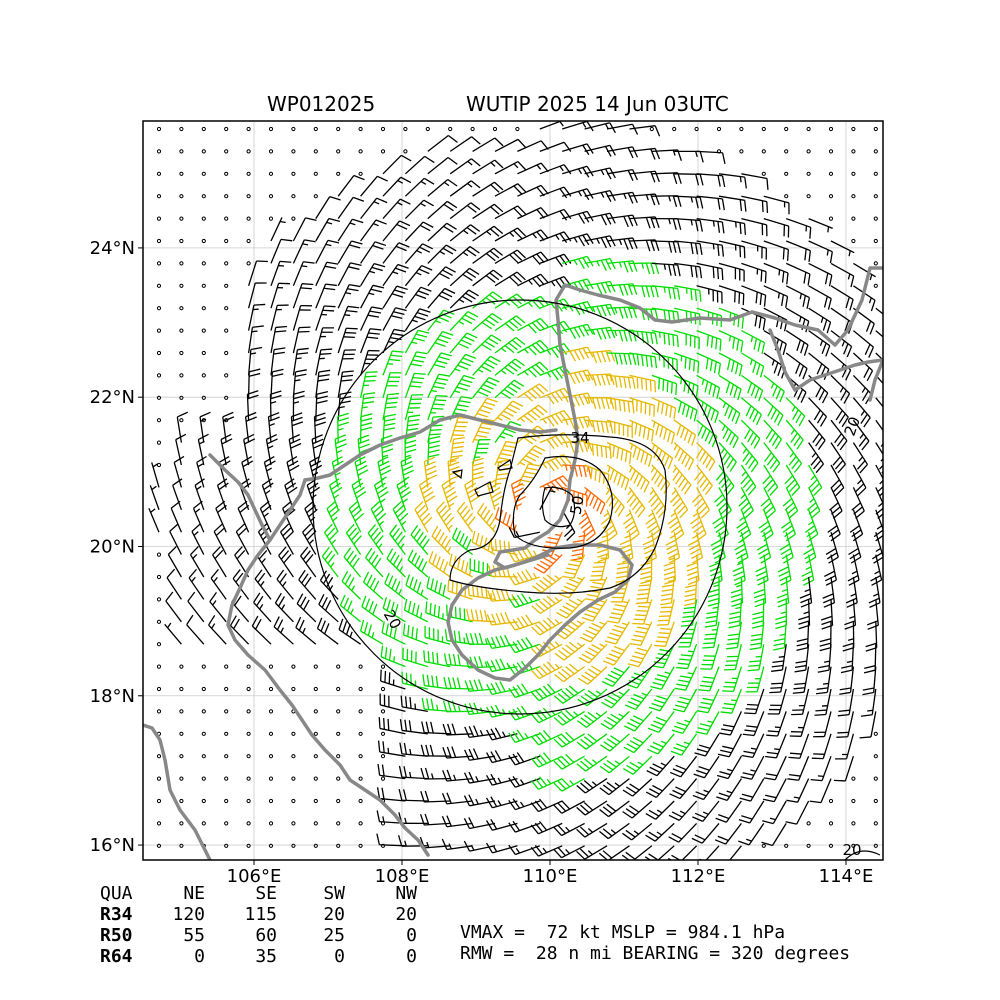  Describe the element at coordinates (334, 914) in the screenshot. I see `radii-value: 20` at that location.